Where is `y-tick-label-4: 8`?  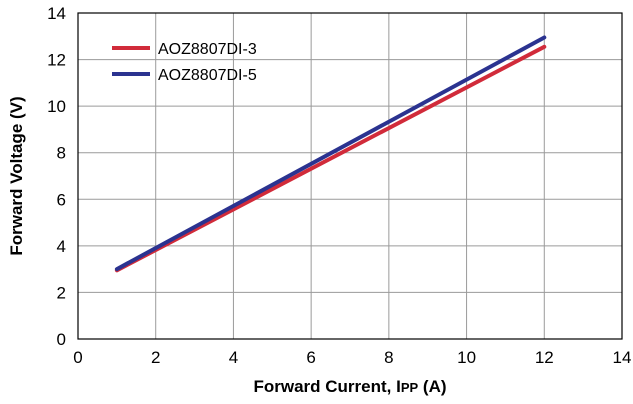
y-tick-label-4: 8 is located at coordinates (61, 153).